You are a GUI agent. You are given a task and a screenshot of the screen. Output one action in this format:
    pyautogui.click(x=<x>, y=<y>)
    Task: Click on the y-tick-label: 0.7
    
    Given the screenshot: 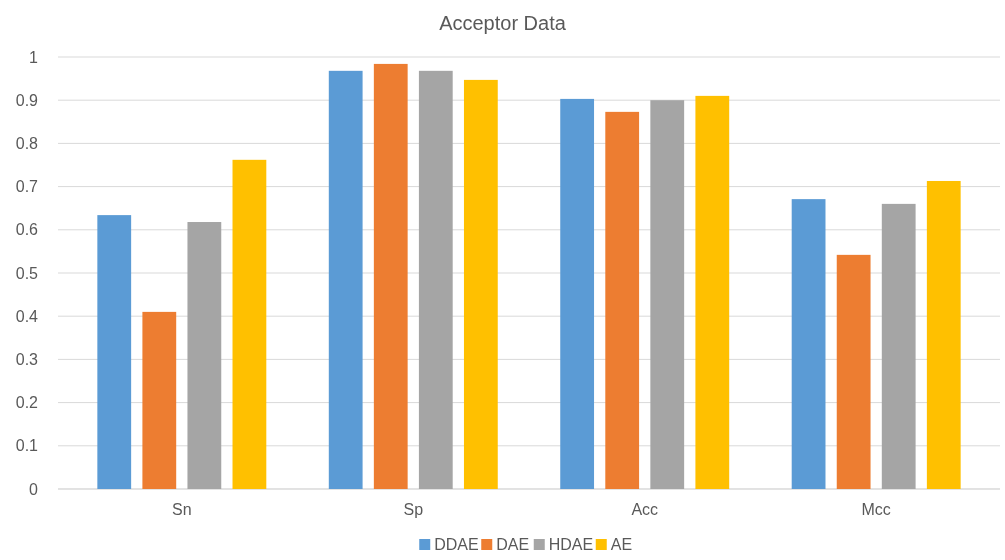 What is the action you would take?
    pyautogui.click(x=27, y=187)
    